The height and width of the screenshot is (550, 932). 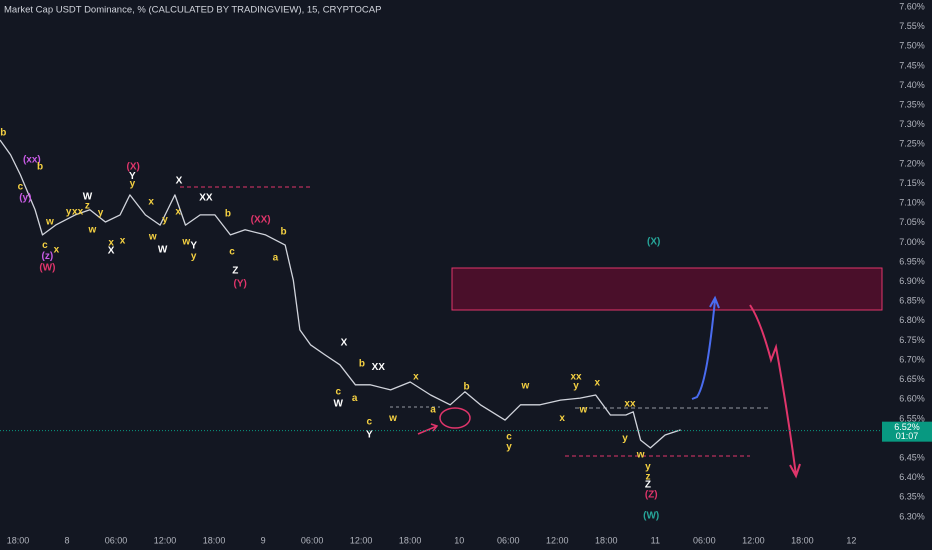 What do you see at coordinates (912, 418) in the screenshot?
I see `y-tick-label: 6.55%` at bounding box center [912, 418].